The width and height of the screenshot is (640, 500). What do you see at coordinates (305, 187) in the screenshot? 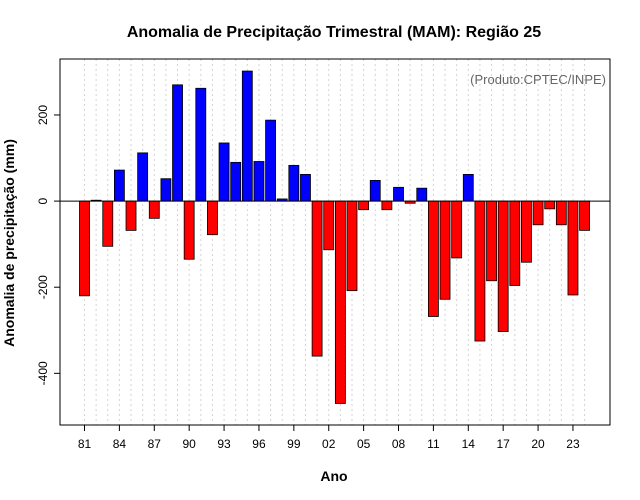
I see `bar-2000` at bounding box center [305, 187].